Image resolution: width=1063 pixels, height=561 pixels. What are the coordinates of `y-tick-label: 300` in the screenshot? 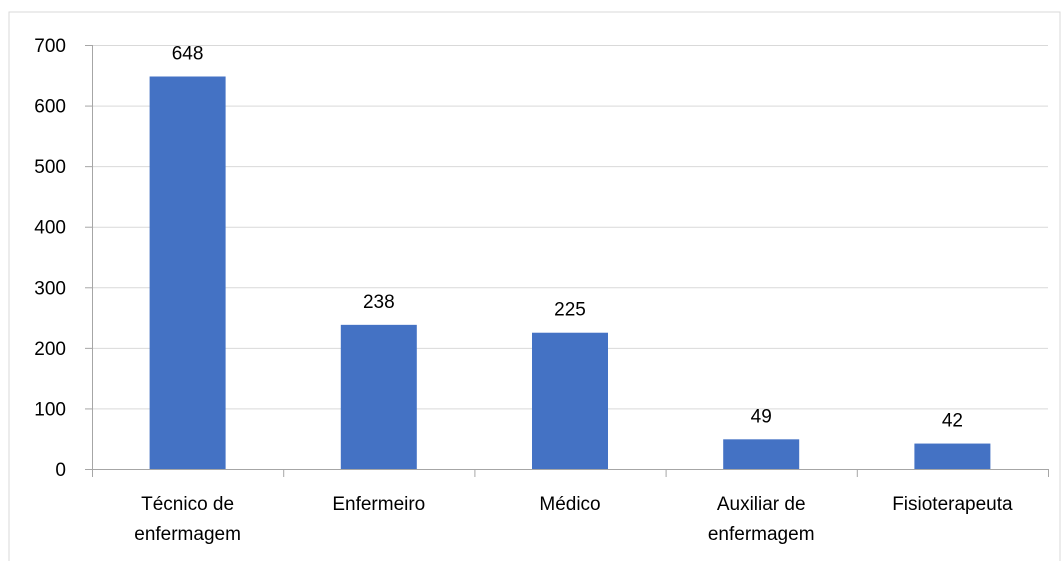 It's located at (50, 288).